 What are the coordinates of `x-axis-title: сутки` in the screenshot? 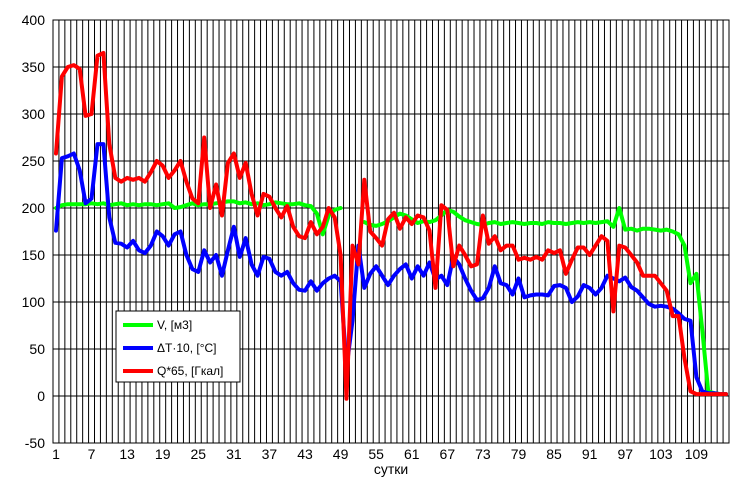 It's located at (391, 469).